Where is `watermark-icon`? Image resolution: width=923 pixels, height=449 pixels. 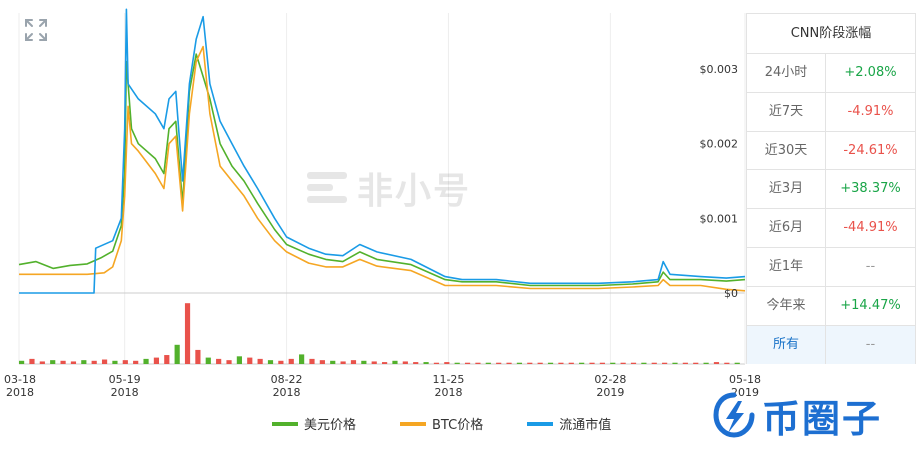
watermark-icon is located at coordinates (327, 187).